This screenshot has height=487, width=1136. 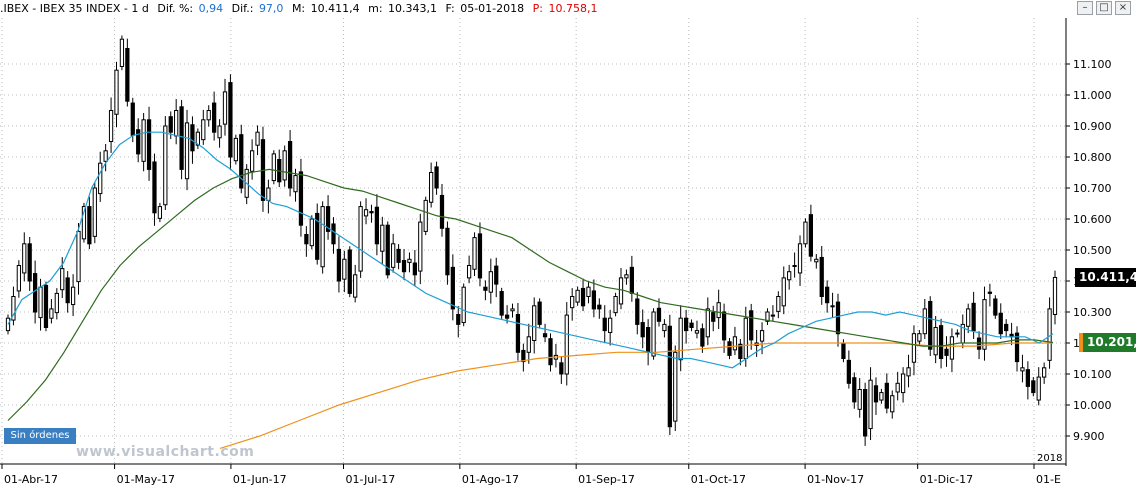 What do you see at coordinates (537, 8) in the screenshot?
I see `price-label: P:` at bounding box center [537, 8].